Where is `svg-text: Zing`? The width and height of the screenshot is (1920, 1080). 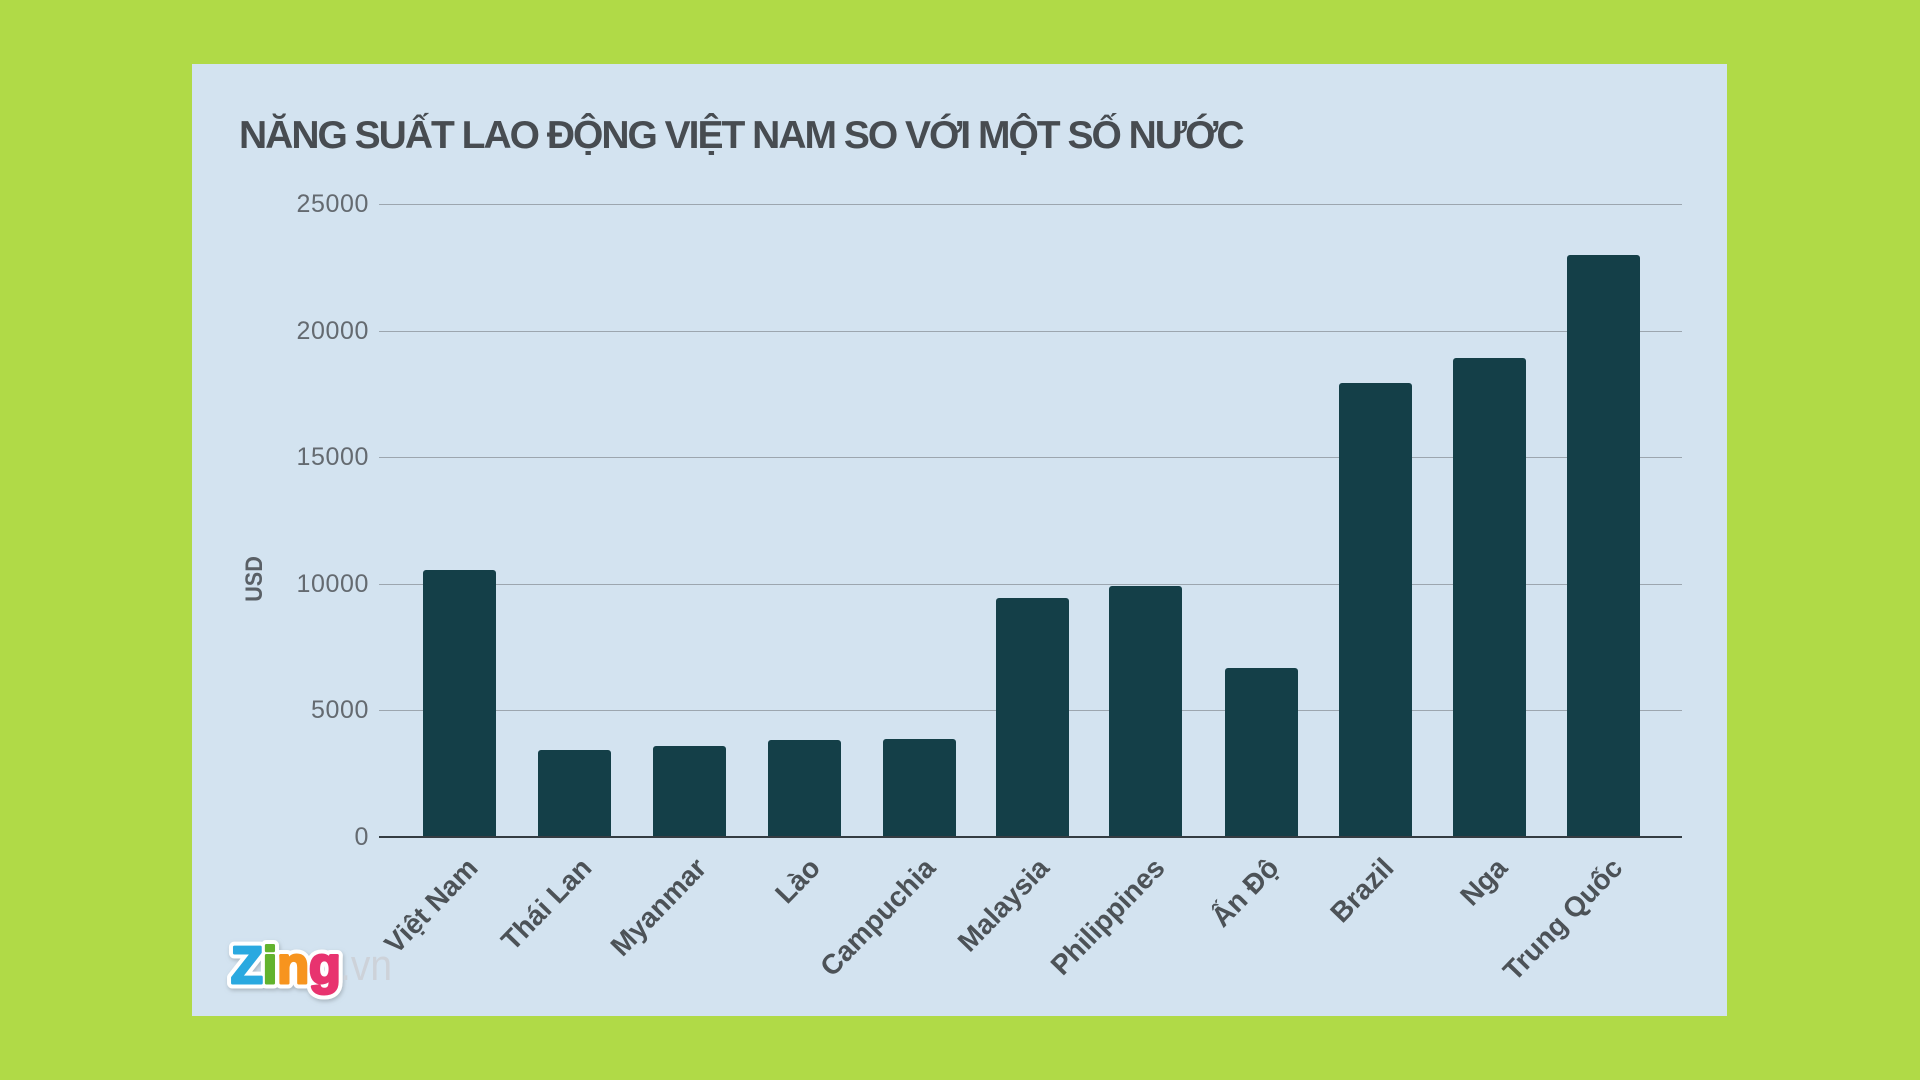 svg-text: Zing is located at coordinates (286, 966).